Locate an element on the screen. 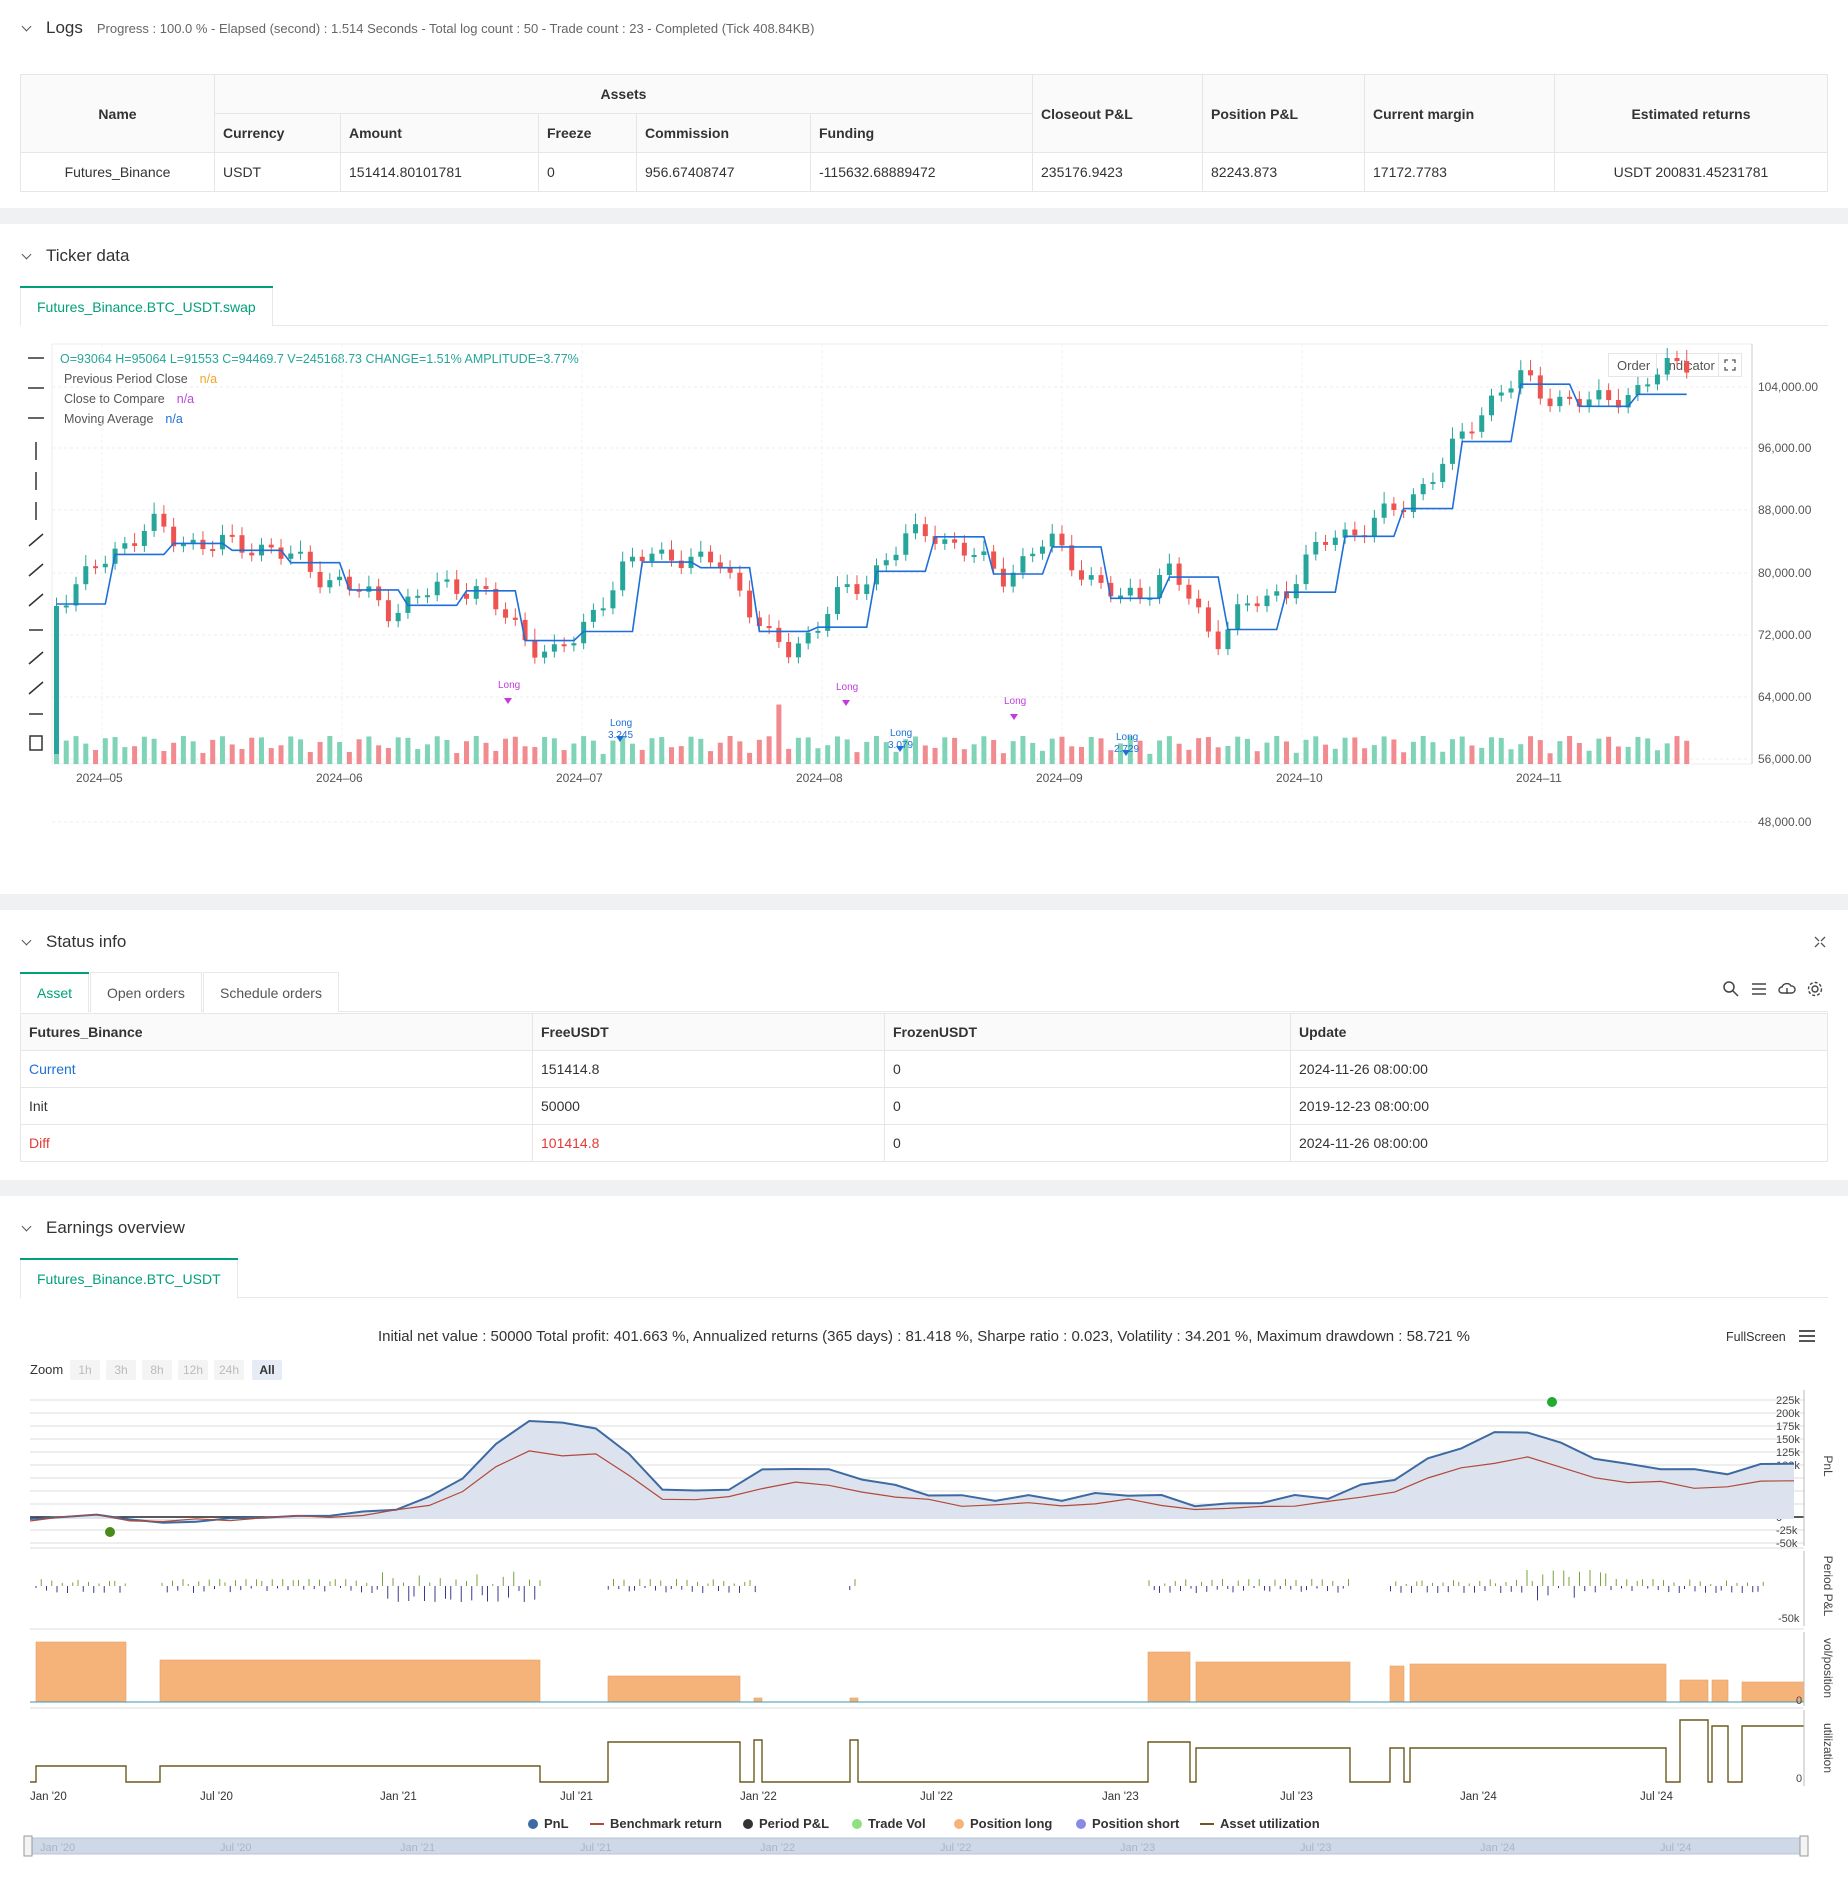 The width and height of the screenshot is (1848, 1880). legend-benchmark: Benchmark return is located at coordinates (656, 1823).